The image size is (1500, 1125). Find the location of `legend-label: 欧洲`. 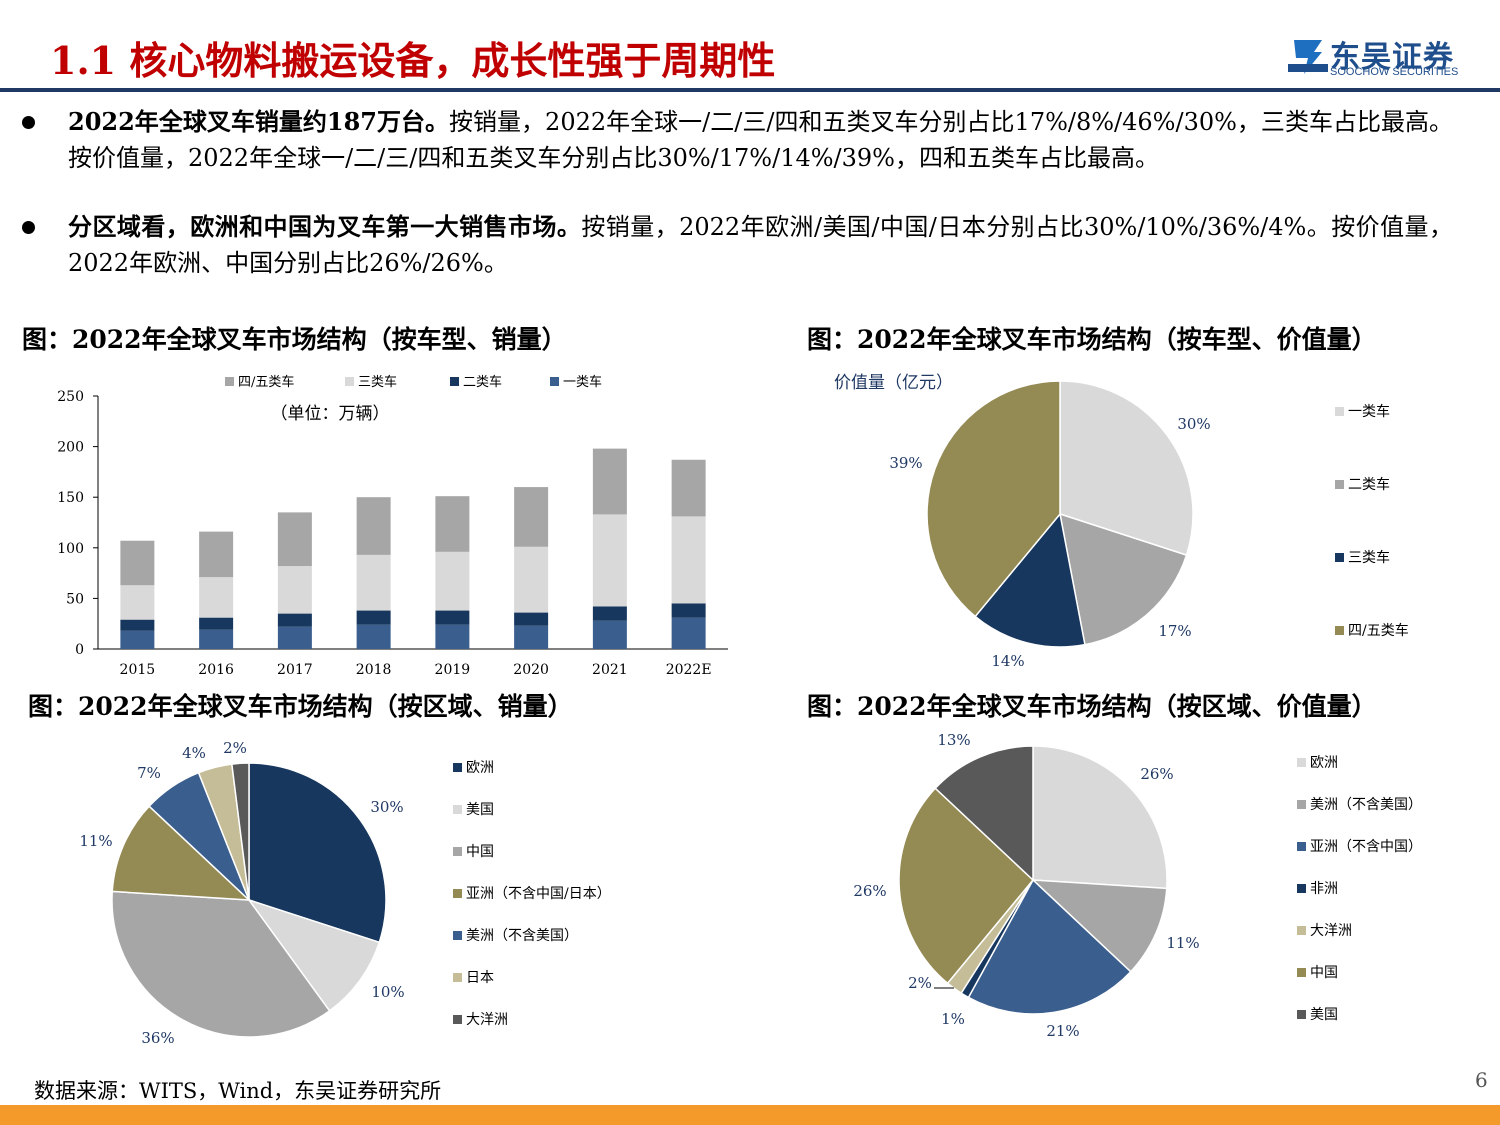

legend-label: 欧洲 is located at coordinates (480, 768).